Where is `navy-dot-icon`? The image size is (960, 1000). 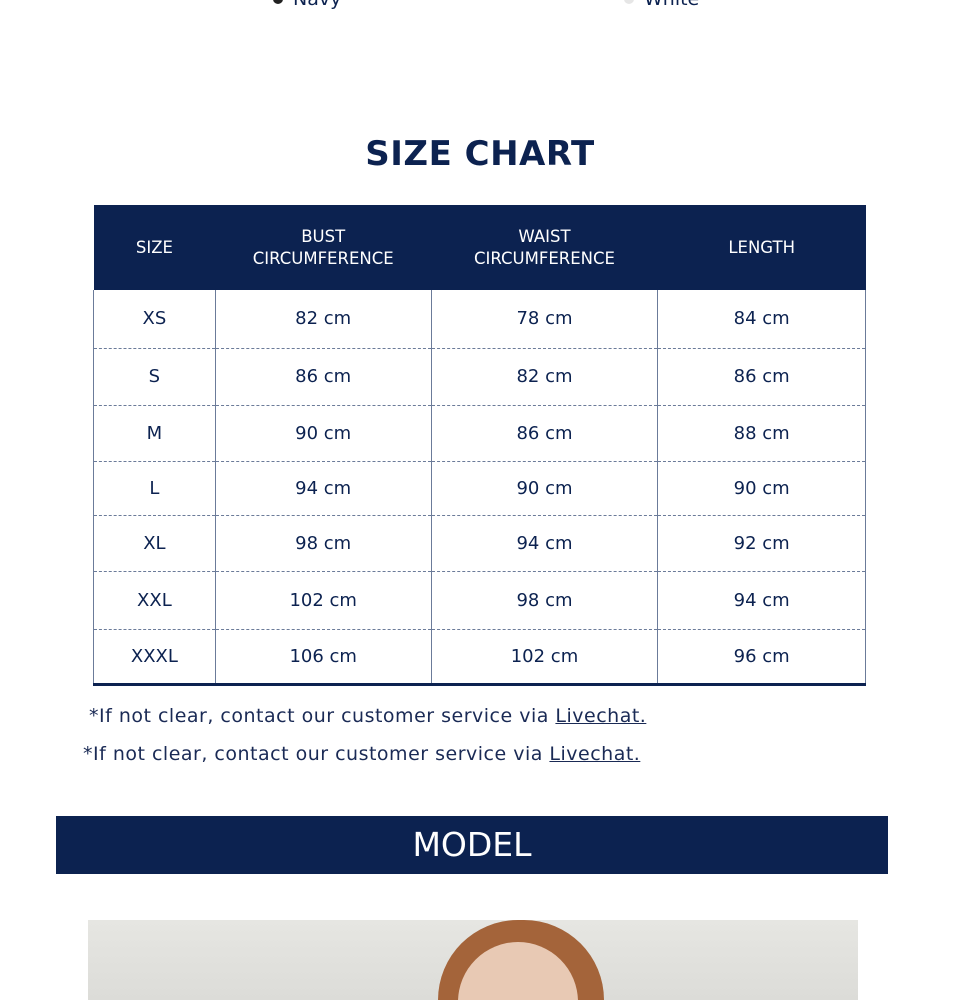
navy-dot-icon is located at coordinates (278, 2).